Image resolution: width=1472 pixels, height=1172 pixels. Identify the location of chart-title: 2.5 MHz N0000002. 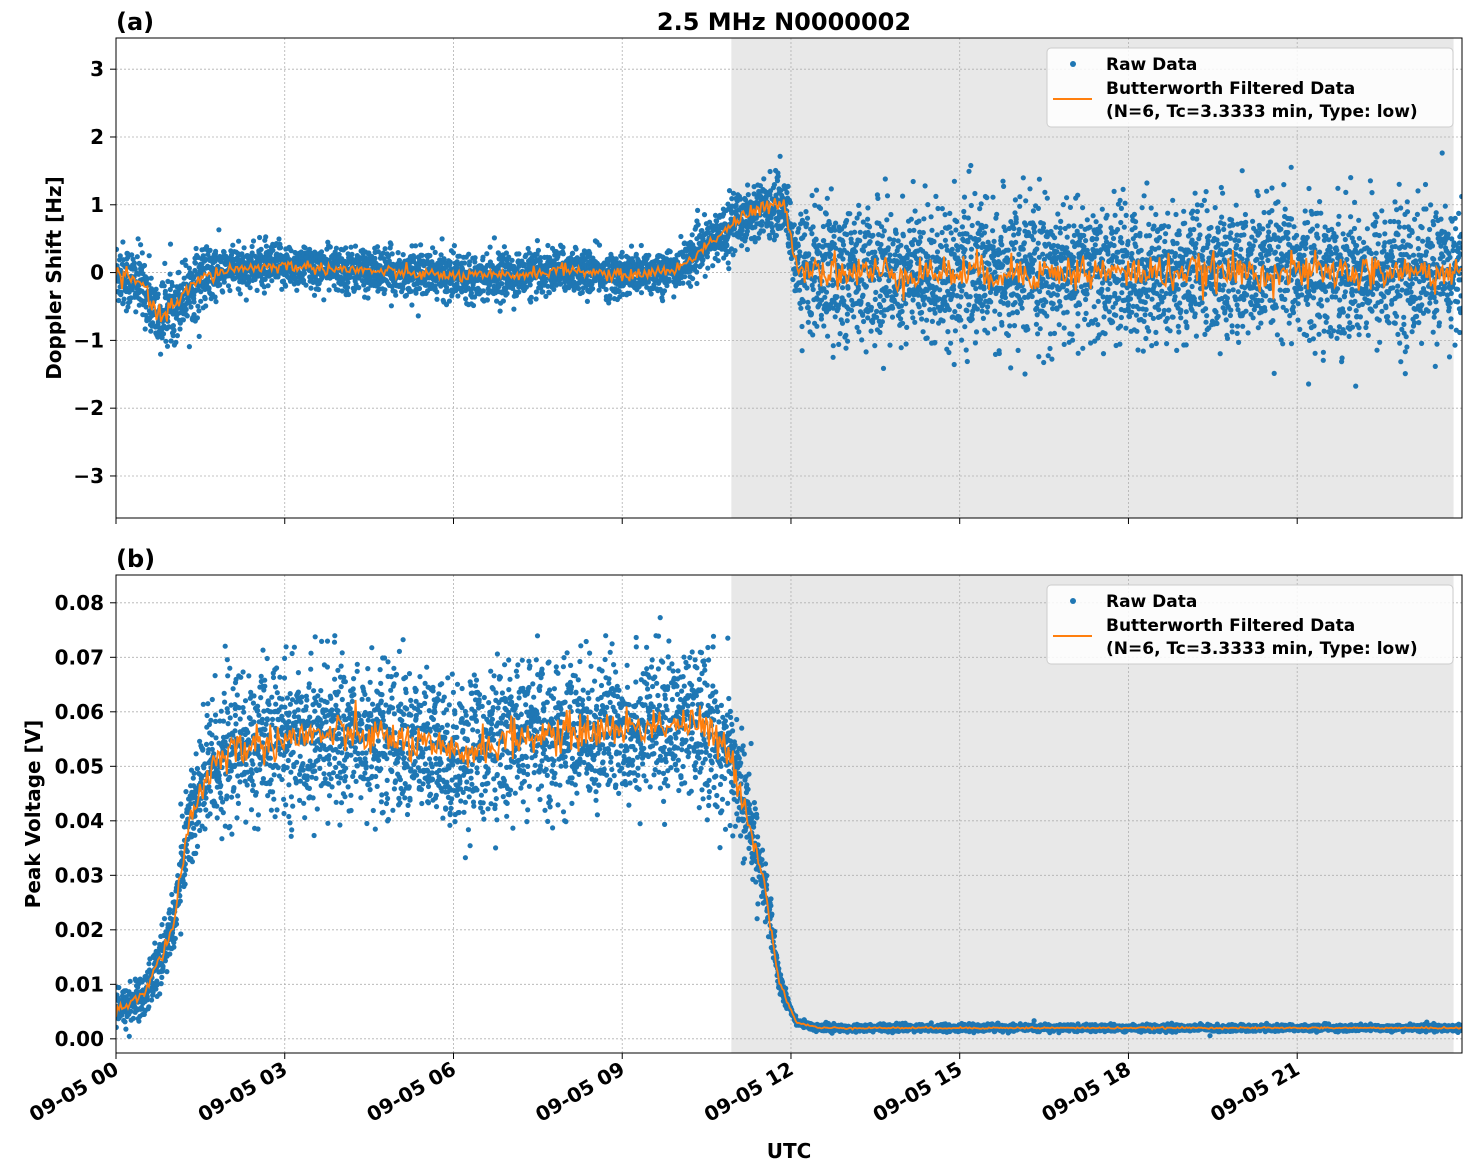
(784, 22).